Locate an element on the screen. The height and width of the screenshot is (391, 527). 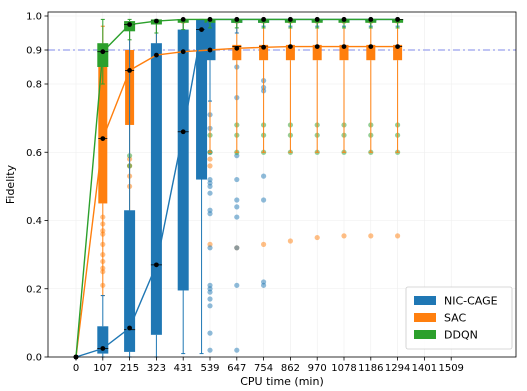
x-tick-label: 215 is located at coordinates (129, 368).